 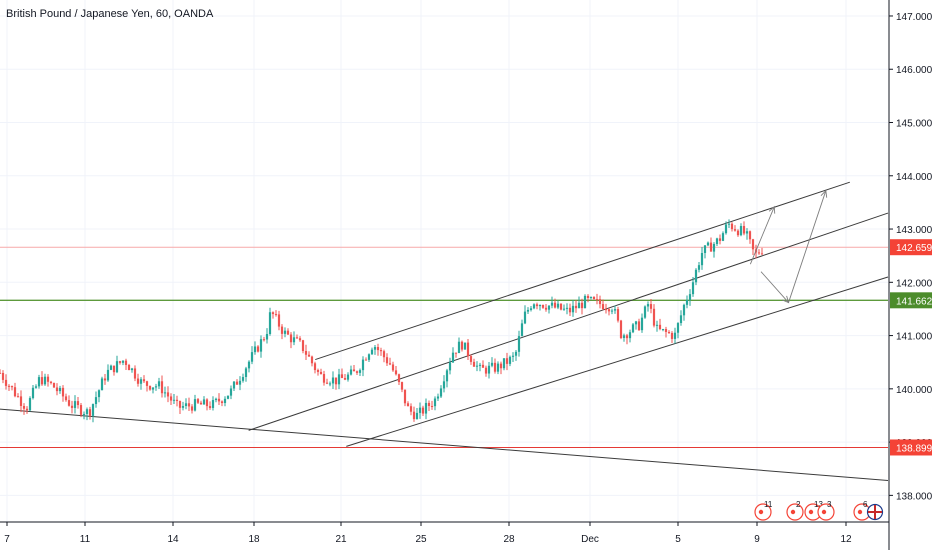 I want to click on time-axis-label: Dec, so click(x=590, y=539).